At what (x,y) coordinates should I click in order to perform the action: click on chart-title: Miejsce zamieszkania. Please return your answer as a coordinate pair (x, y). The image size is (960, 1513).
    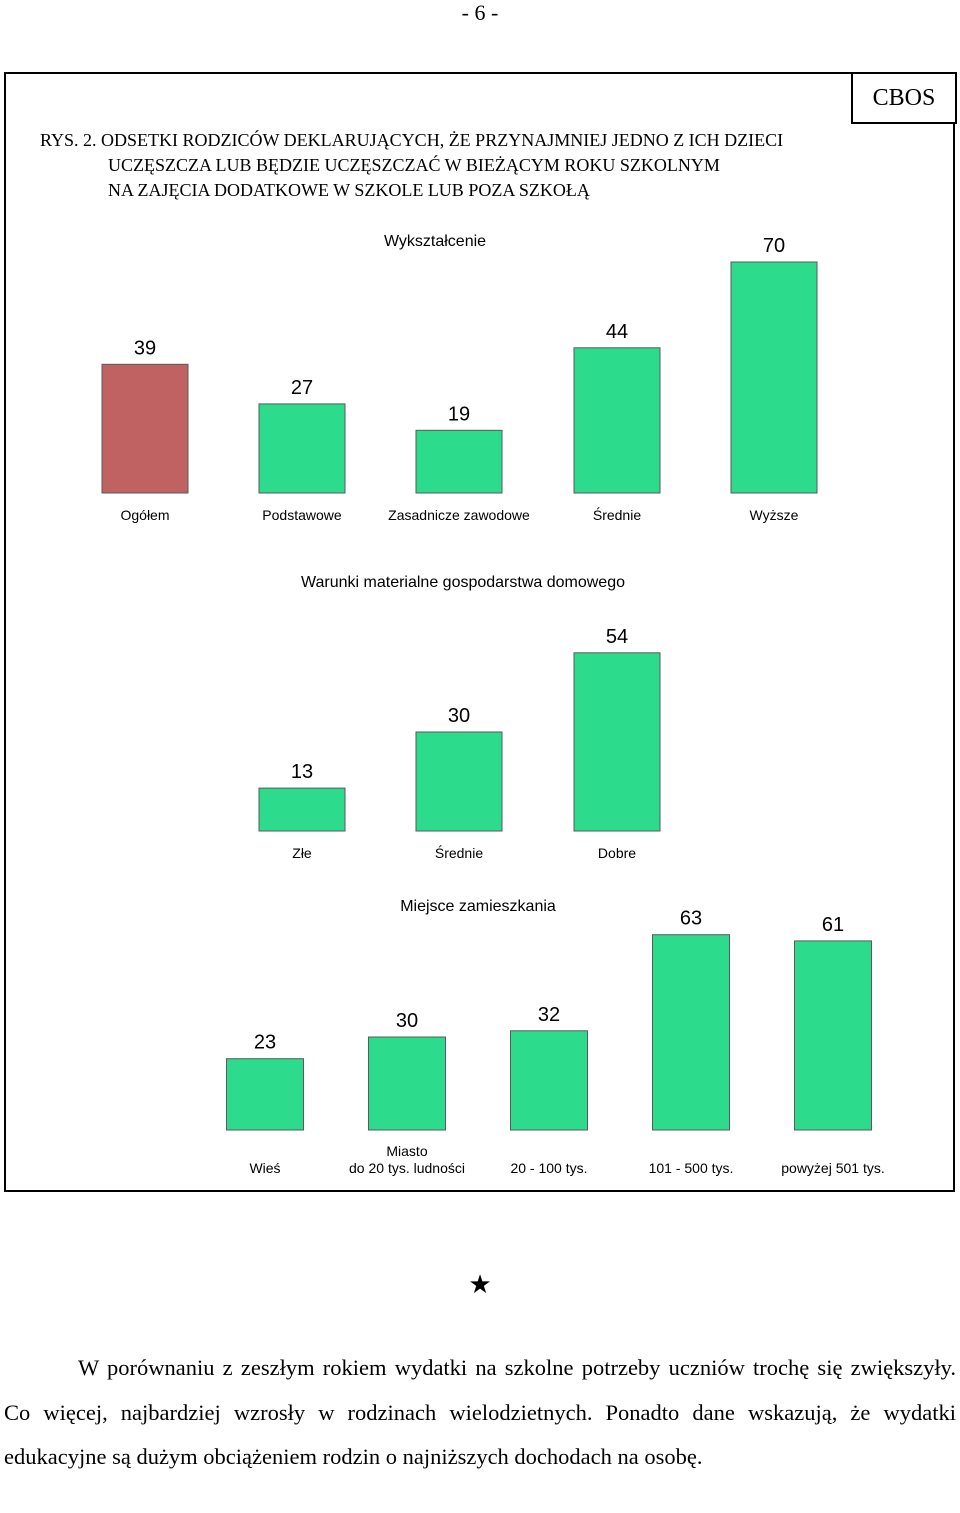
    Looking at the image, I should click on (478, 906).